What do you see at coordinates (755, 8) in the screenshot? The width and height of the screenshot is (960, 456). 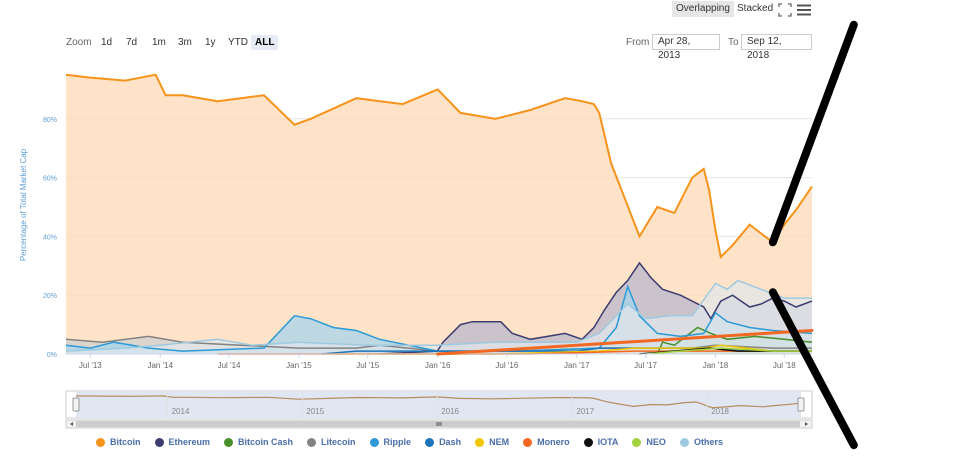 I see `stacked-toggle: Stacked` at bounding box center [755, 8].